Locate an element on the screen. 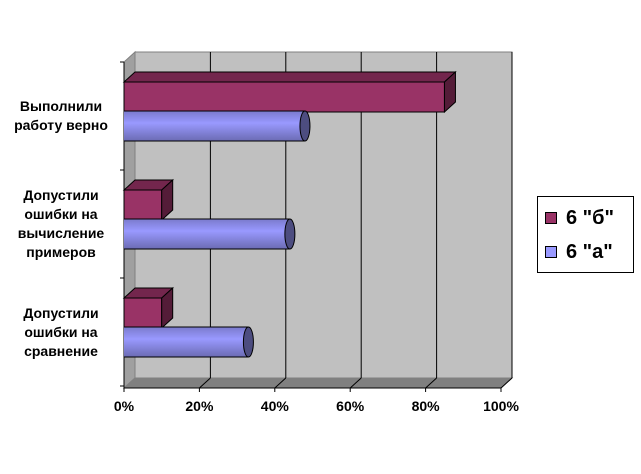 The width and height of the screenshot is (641, 474). plot-floor is located at coordinates (318, 383).